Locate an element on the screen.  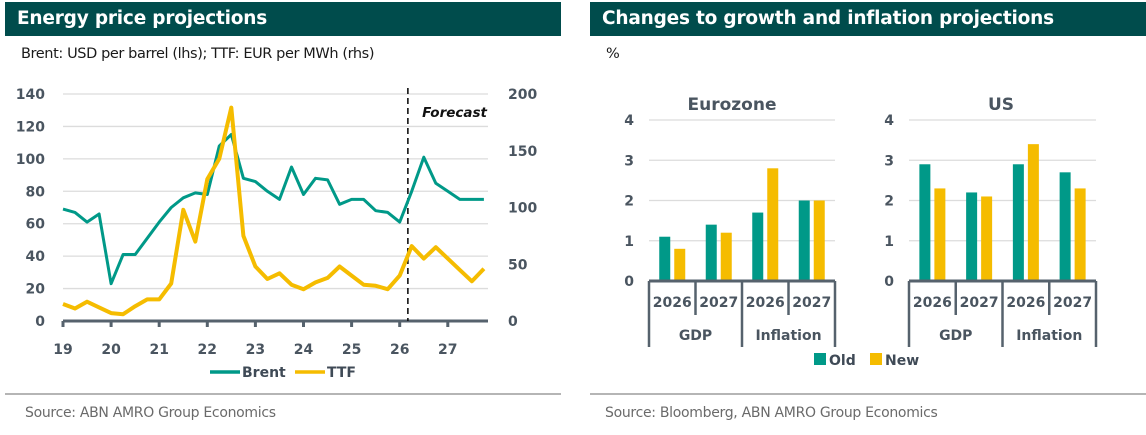
y-right-tick-label: 0 is located at coordinates (513, 322).